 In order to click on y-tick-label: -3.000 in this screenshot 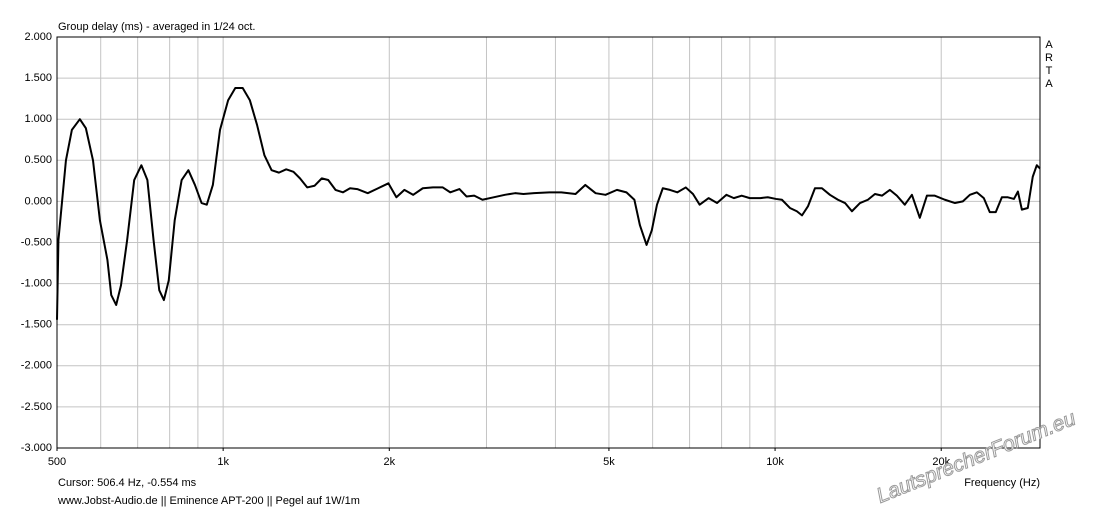, I will do `click(36, 448)`.